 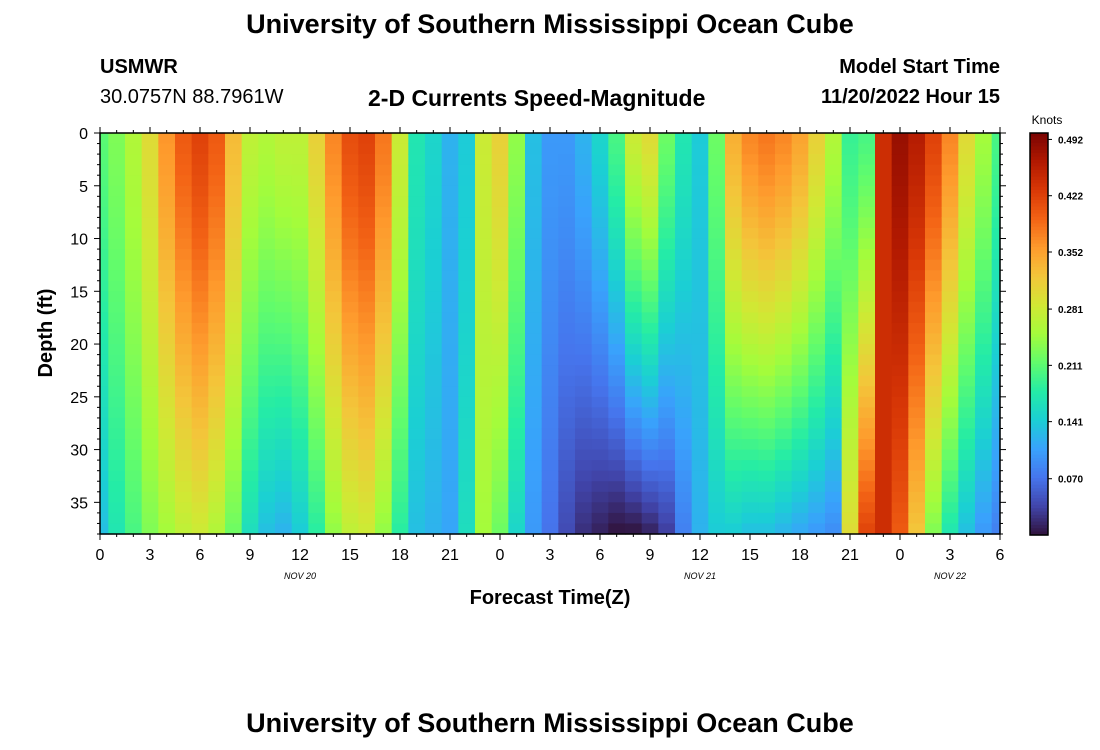 What do you see at coordinates (650, 555) in the screenshot?
I see `x-tick-label: 9` at bounding box center [650, 555].